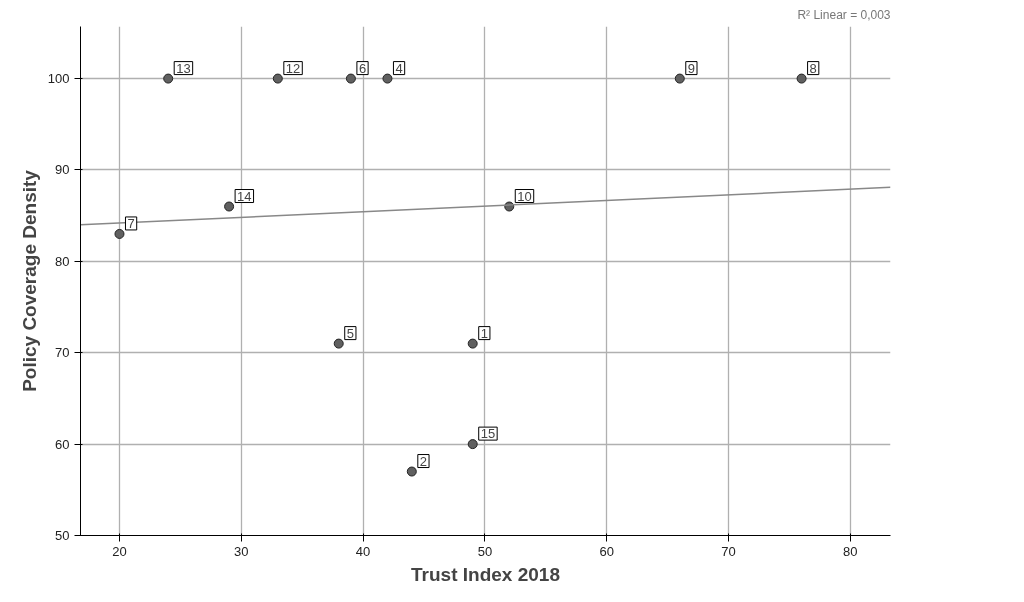  I want to click on annotation: 14, so click(244, 196).